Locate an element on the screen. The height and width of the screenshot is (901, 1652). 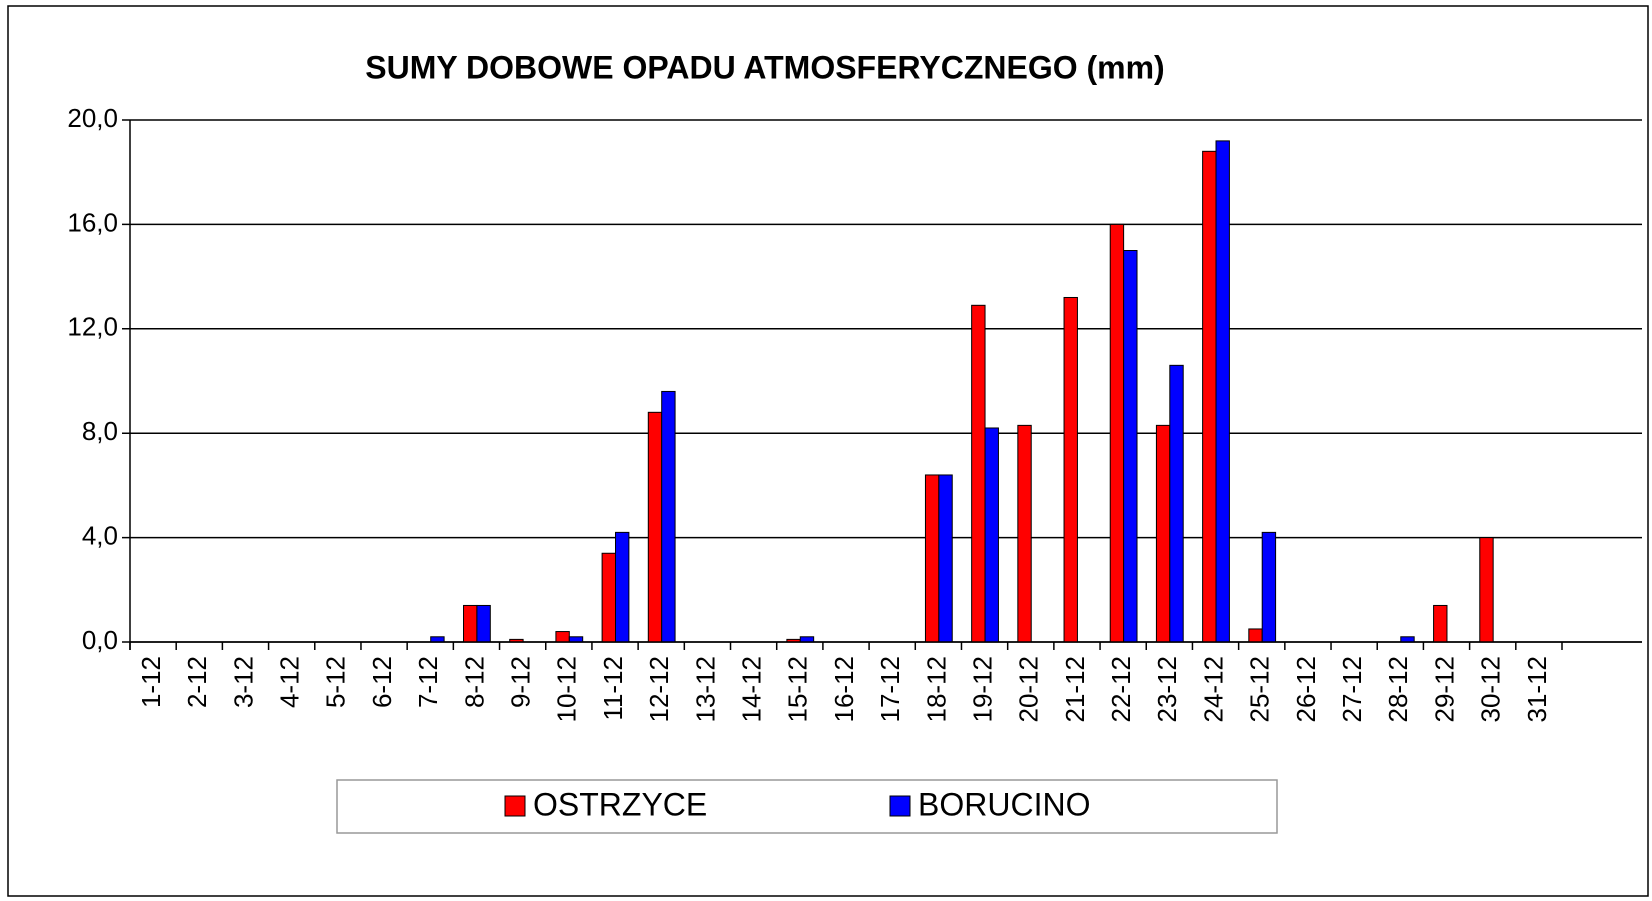
x-tick-label: 20-12 is located at coordinates (1029, 689).